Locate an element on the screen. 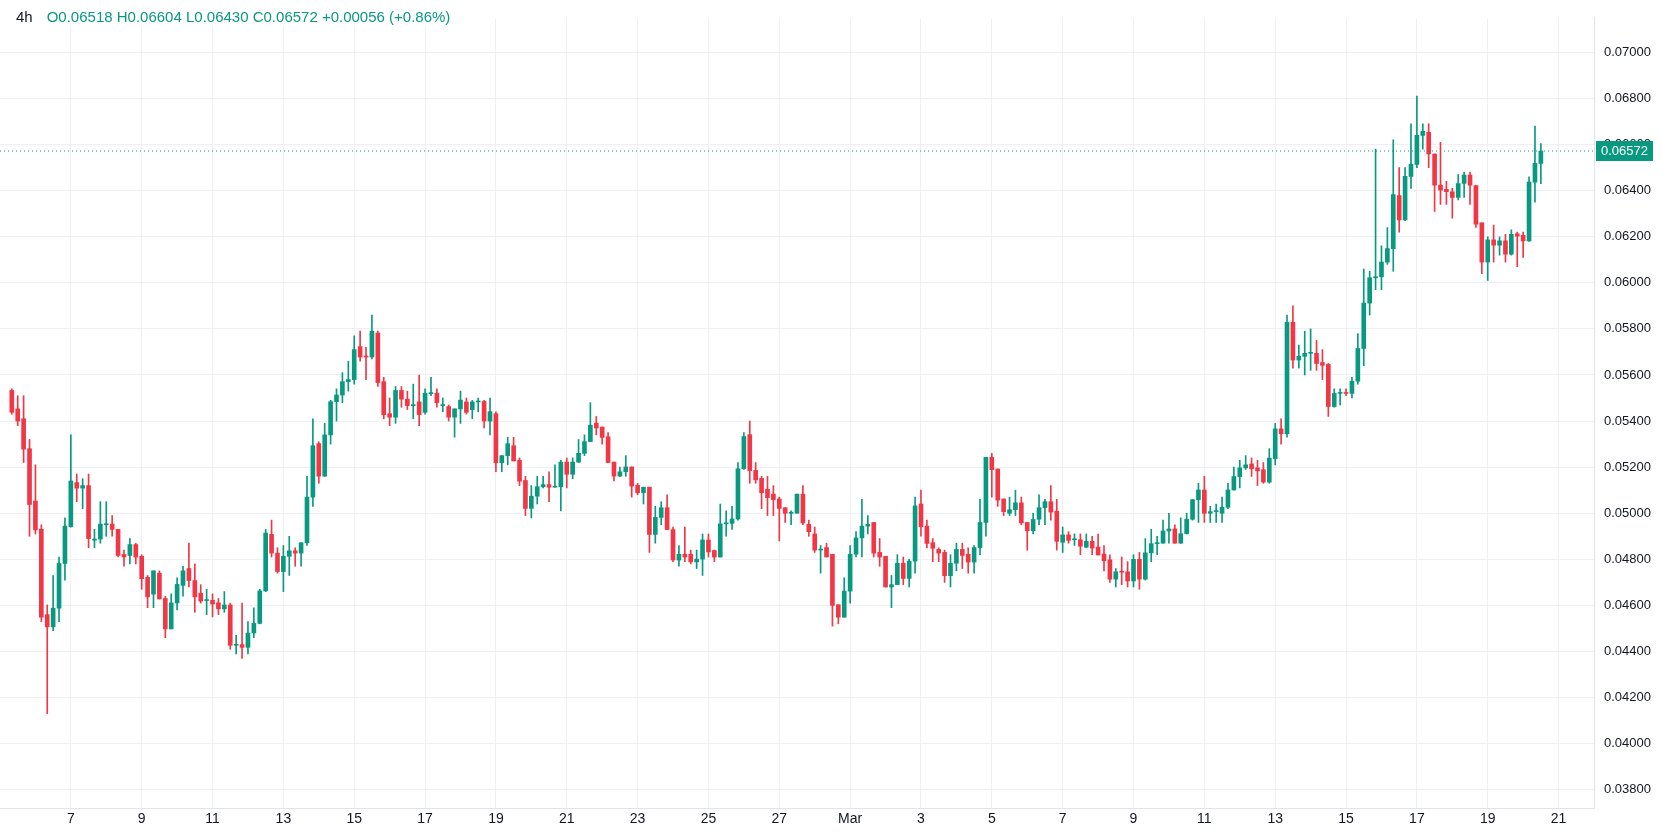 Image resolution: width=1678 pixels, height=835 pixels. y-tick-label: 0.04600 is located at coordinates (1627, 604).